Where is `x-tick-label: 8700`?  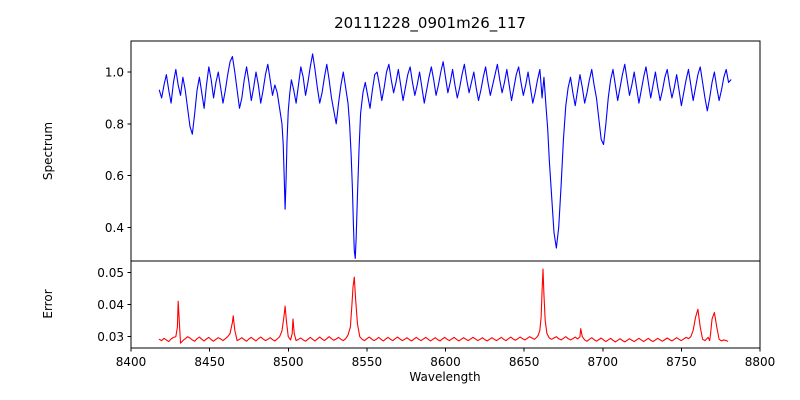 x-tick-label: 8700 is located at coordinates (602, 362).